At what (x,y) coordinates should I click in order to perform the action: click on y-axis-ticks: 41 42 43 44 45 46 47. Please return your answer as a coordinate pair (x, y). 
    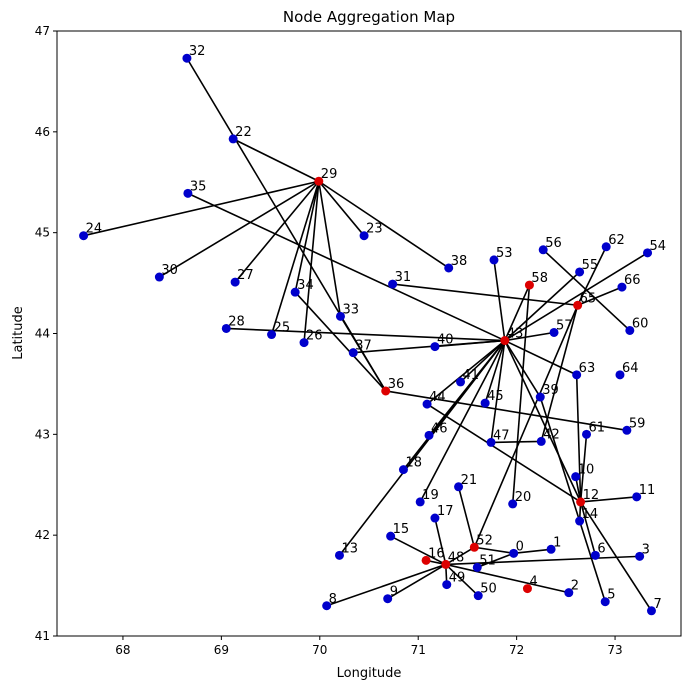
    Looking at the image, I should click on (46, 333).